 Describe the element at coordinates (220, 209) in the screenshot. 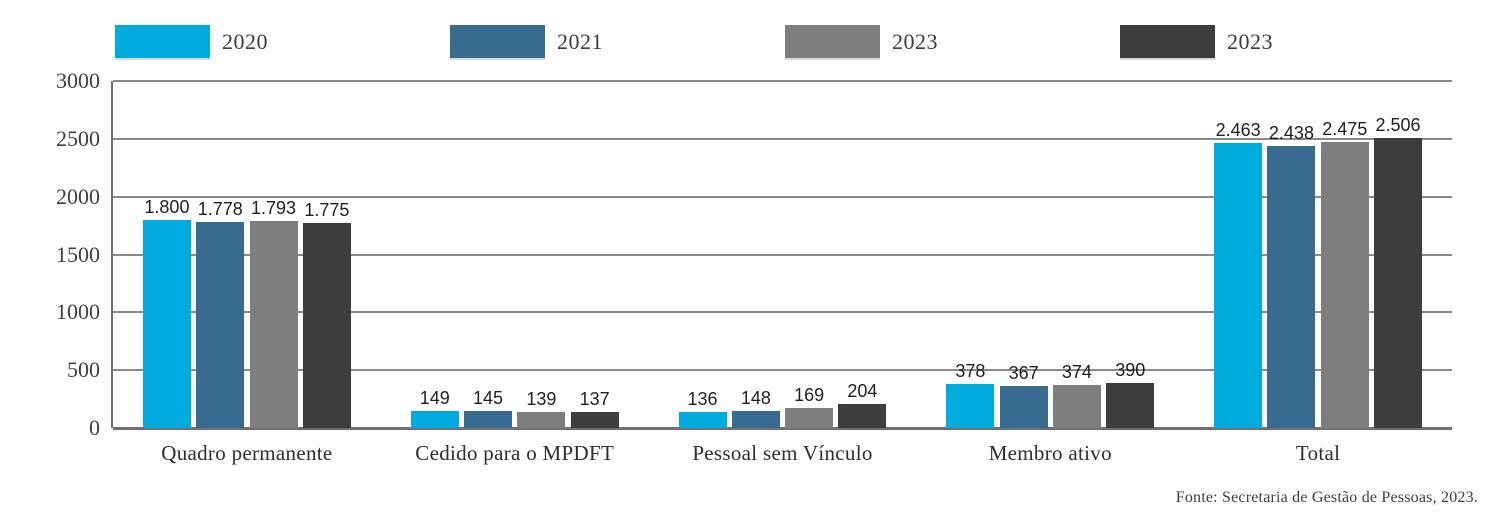

I see `bar-value-label: 1.778` at that location.